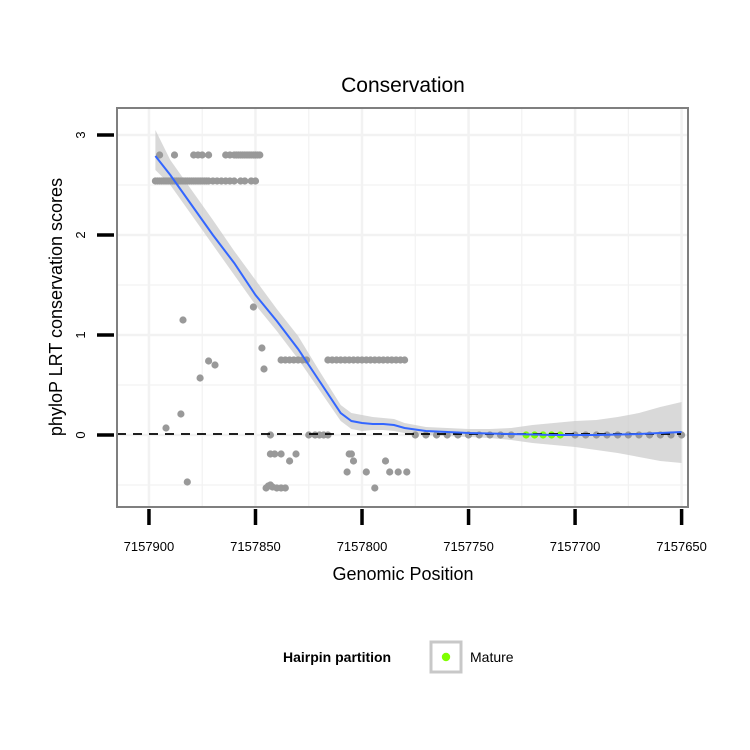 Image resolution: width=750 pixels, height=750 pixels. Describe the element at coordinates (337, 657) in the screenshot. I see `legend-title: Hairpin partition` at that location.